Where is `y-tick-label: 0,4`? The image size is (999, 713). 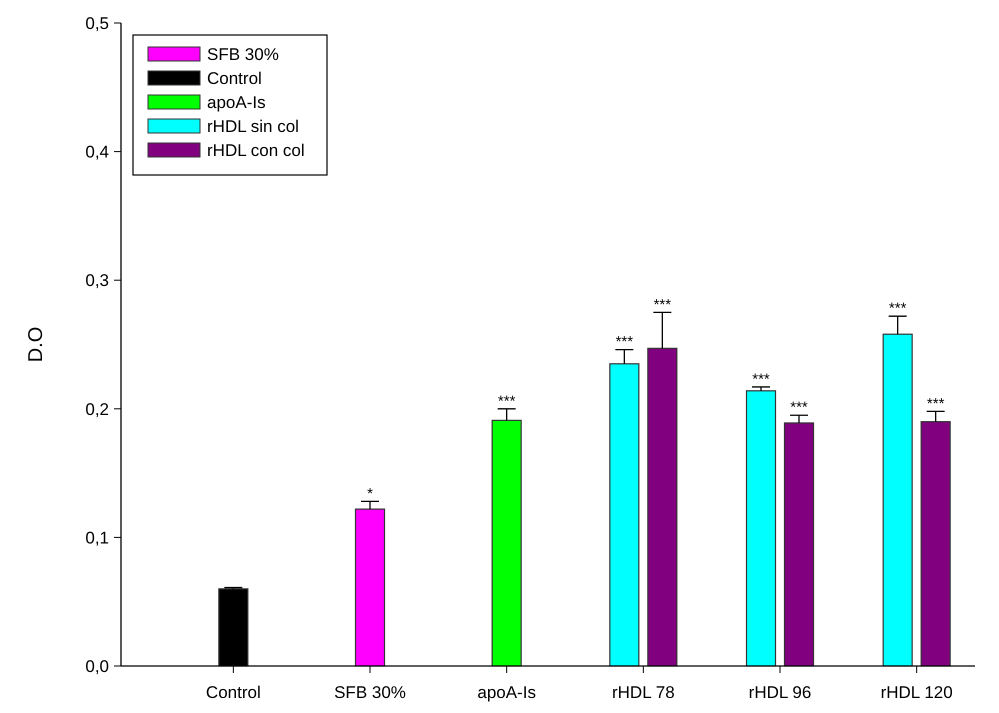 y-tick-label: 0,4 is located at coordinates (97, 152).